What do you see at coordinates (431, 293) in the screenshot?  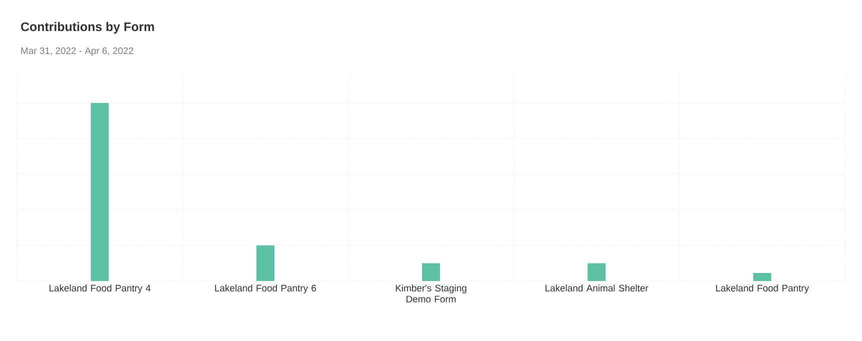 I see `x-tick-label: Kimber's Staging Demo Form` at bounding box center [431, 293].